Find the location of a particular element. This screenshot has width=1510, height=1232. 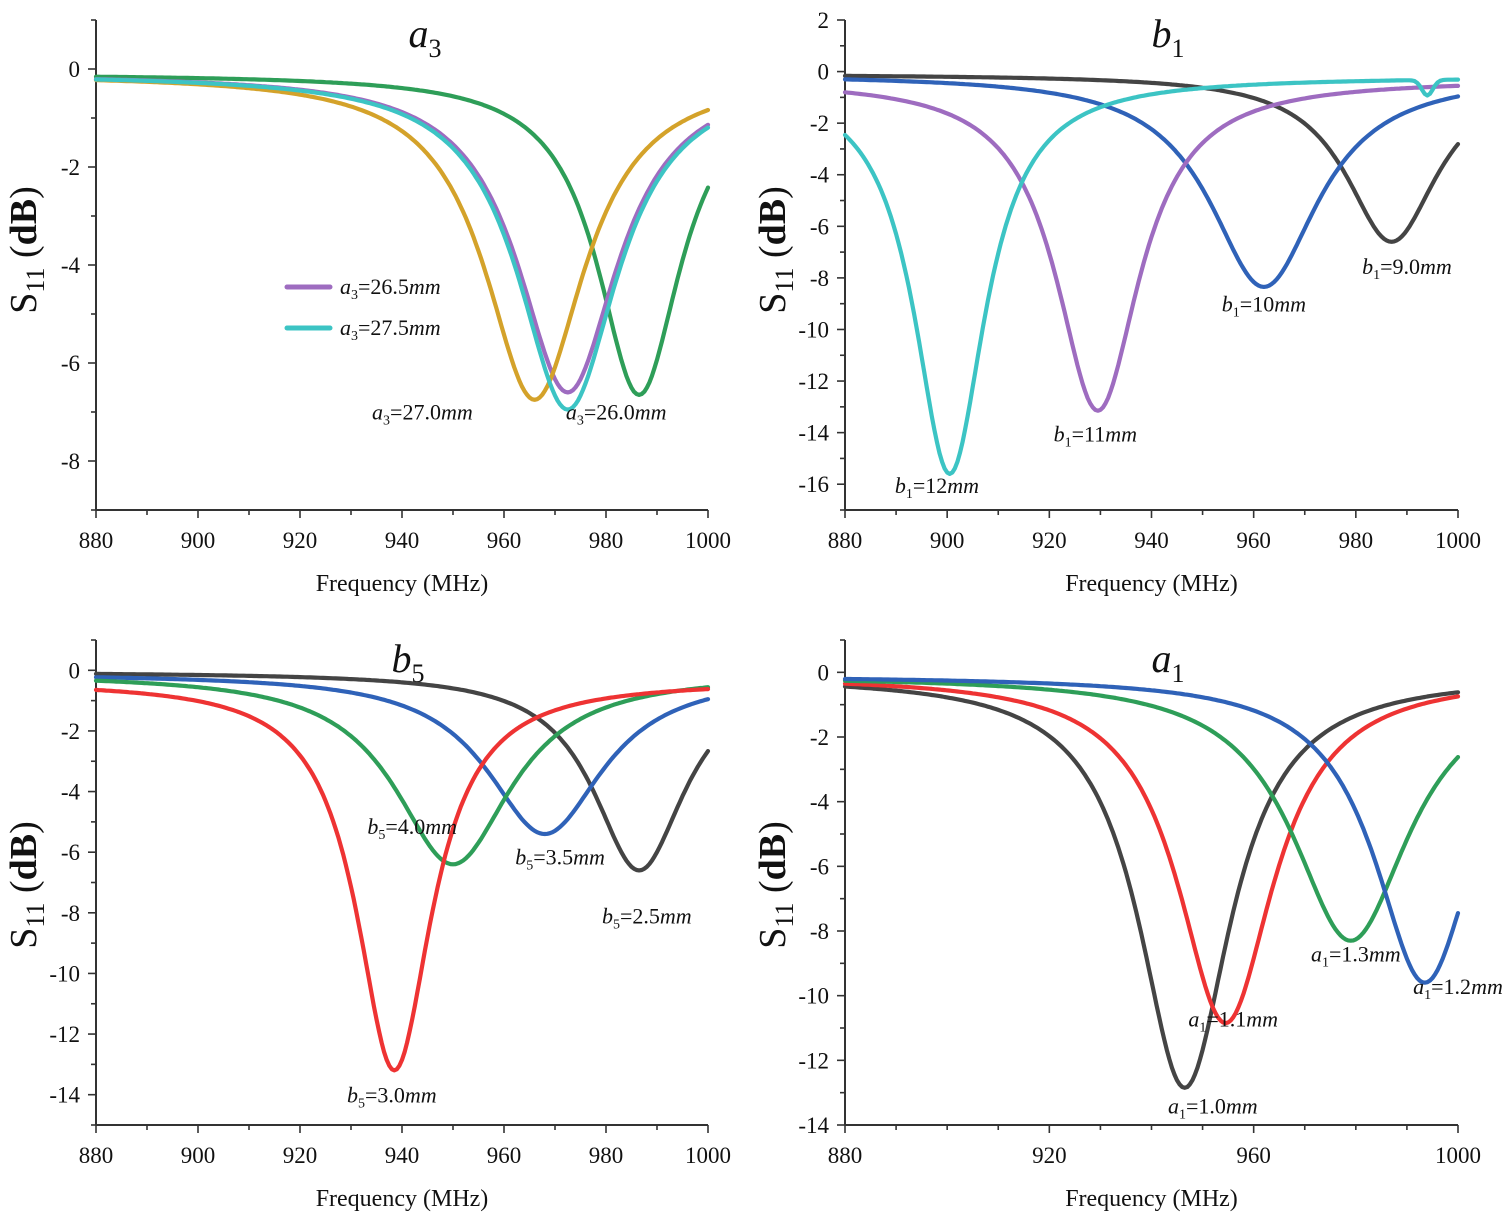

curve-annotation: b1=11mm is located at coordinates (1095, 436).